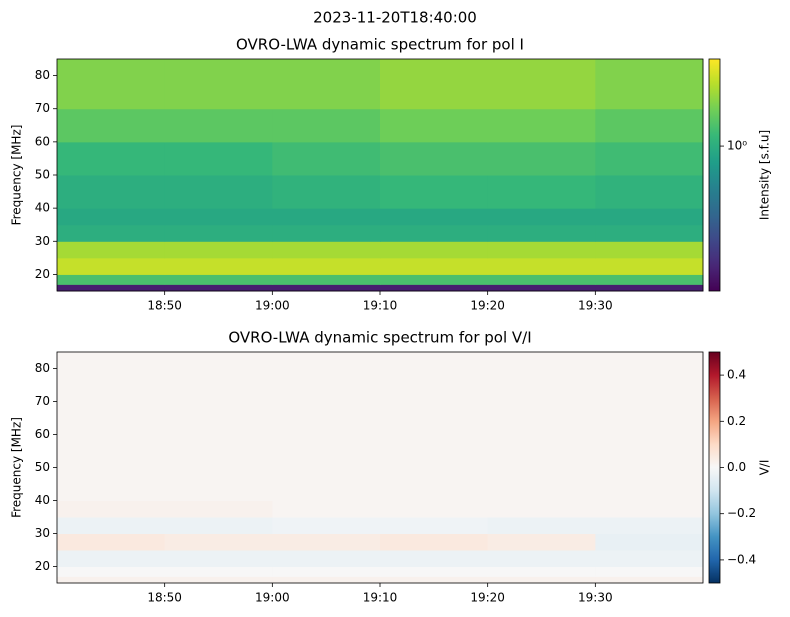 The width and height of the screenshot is (790, 617). Describe the element at coordinates (741, 513) in the screenshot. I see `colorbar-tick-label: −0.2` at that location.